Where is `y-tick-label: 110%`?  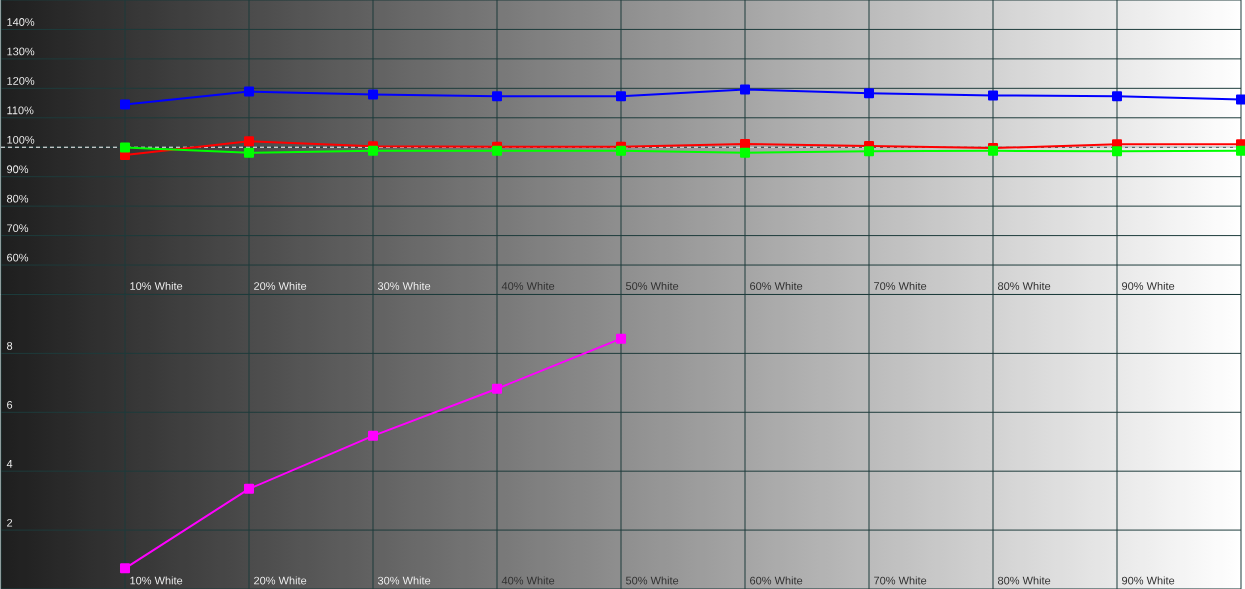 y-tick-label: 110% is located at coordinates (20, 110).